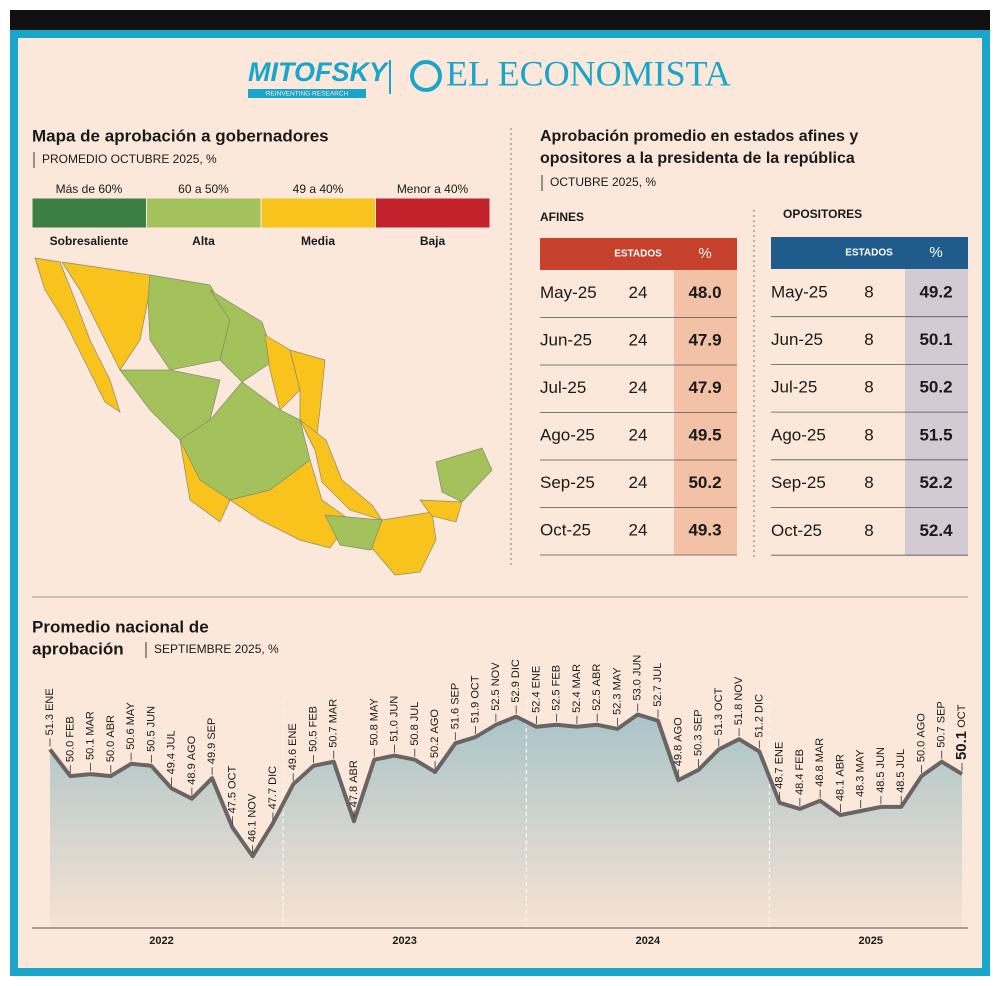  What do you see at coordinates (704, 340) in the screenshot?
I see `row-pct: 47.9` at bounding box center [704, 340].